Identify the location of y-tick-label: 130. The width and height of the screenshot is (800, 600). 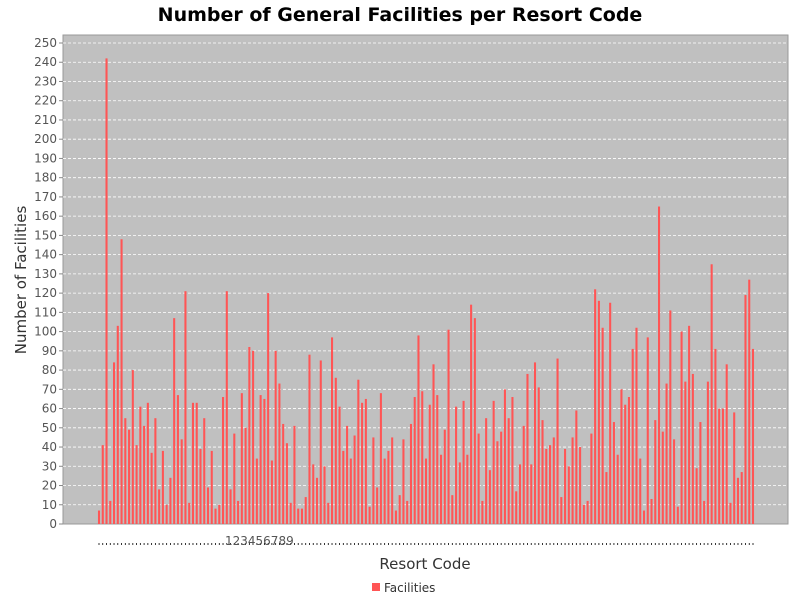
(45, 274).